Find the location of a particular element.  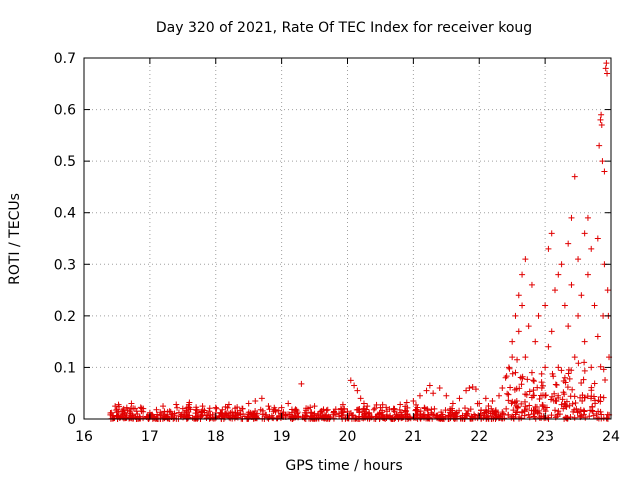

y-tick-label: 0.4 is located at coordinates (65, 214).